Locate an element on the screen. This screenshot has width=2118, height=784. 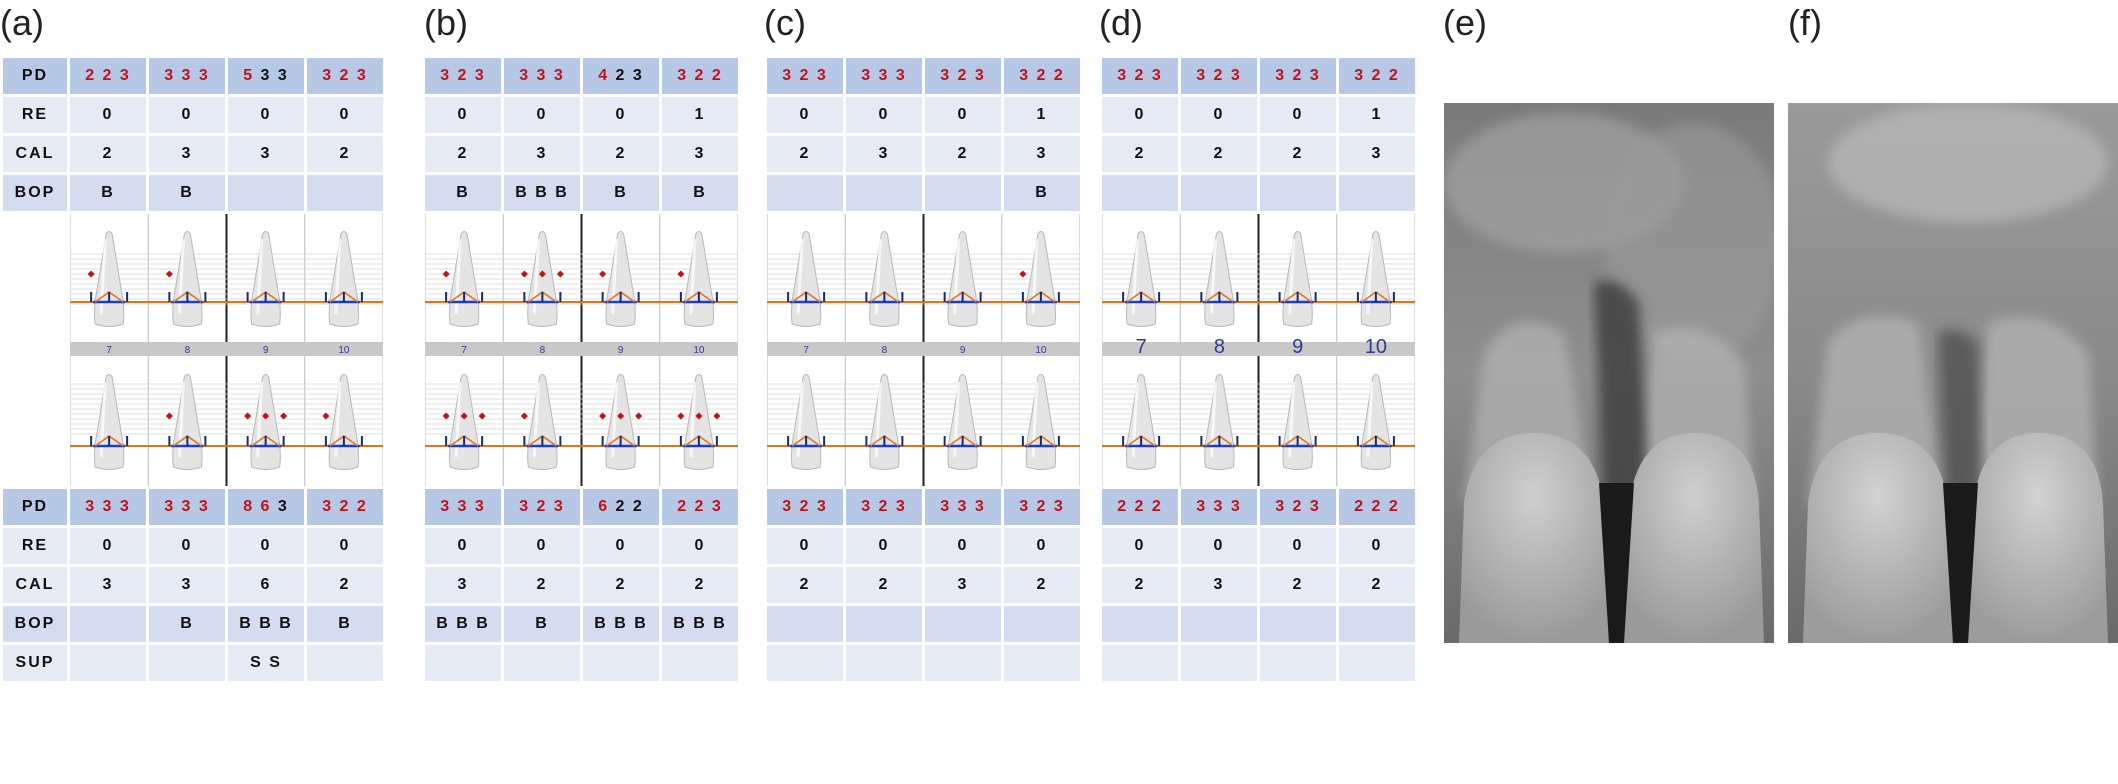
pd-cell: 2 2 2 is located at coordinates (1377, 507).